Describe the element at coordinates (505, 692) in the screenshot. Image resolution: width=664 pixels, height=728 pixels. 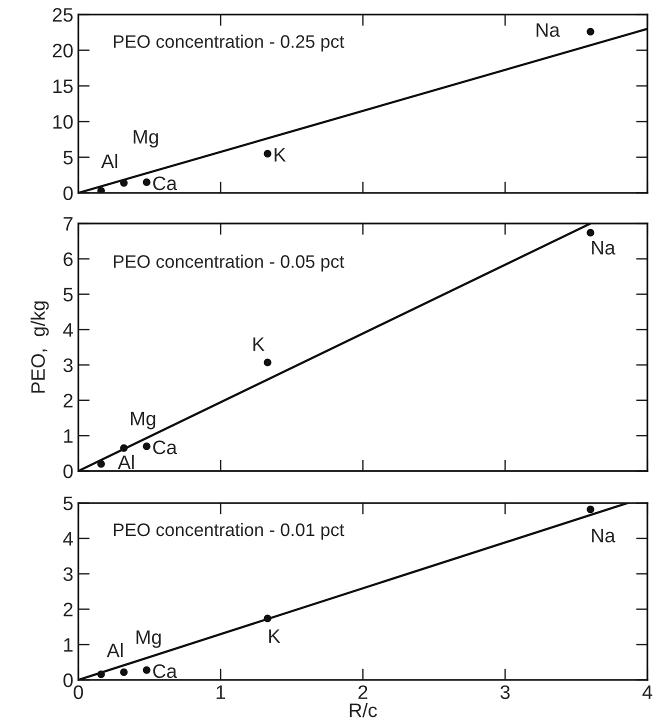
I see `x-tick-label: 3` at that location.